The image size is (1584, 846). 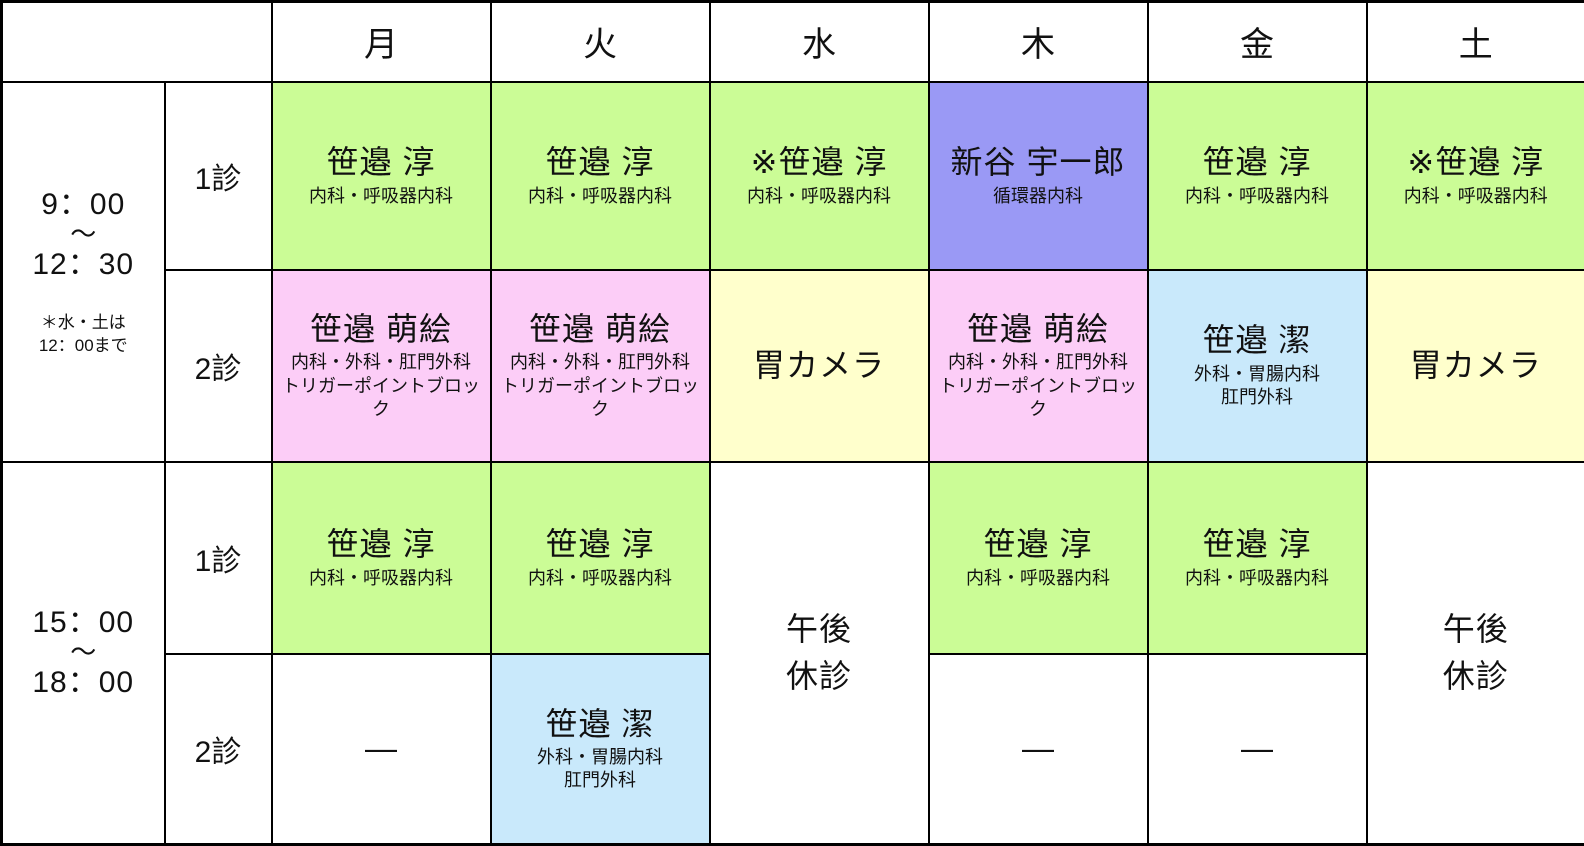 I want to click on morning-time-tilde: ～, so click(x=83, y=234).